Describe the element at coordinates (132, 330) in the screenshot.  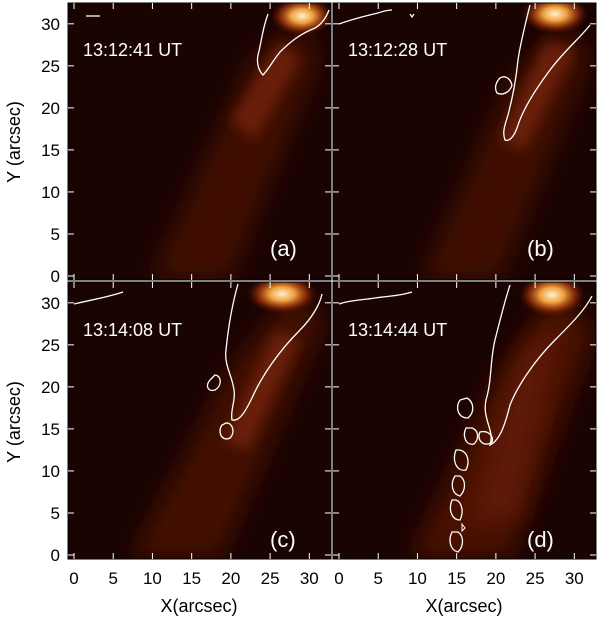
I see `timestamp-label-c: 13:14:08 UT` at that location.